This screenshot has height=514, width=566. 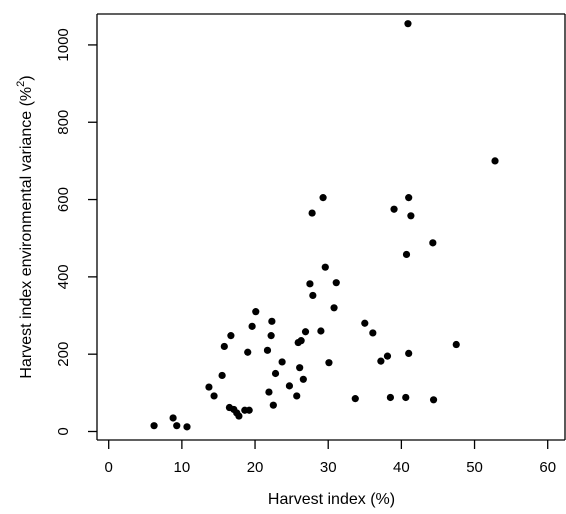 I want to click on y-axis-title-suffix: ), so click(x=26, y=77).